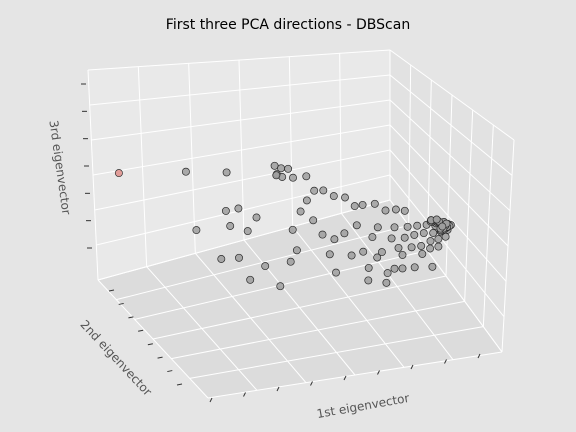 The image size is (576, 432). Describe the element at coordinates (447, 245) in the screenshot. I see `side-horizontal-gridline` at that location.